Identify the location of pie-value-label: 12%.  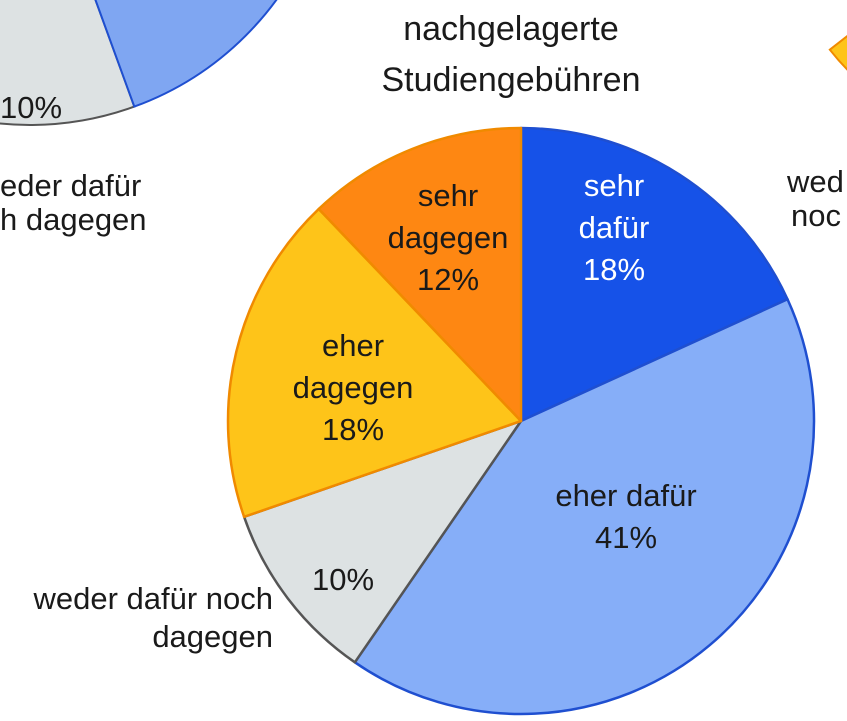
(448, 279).